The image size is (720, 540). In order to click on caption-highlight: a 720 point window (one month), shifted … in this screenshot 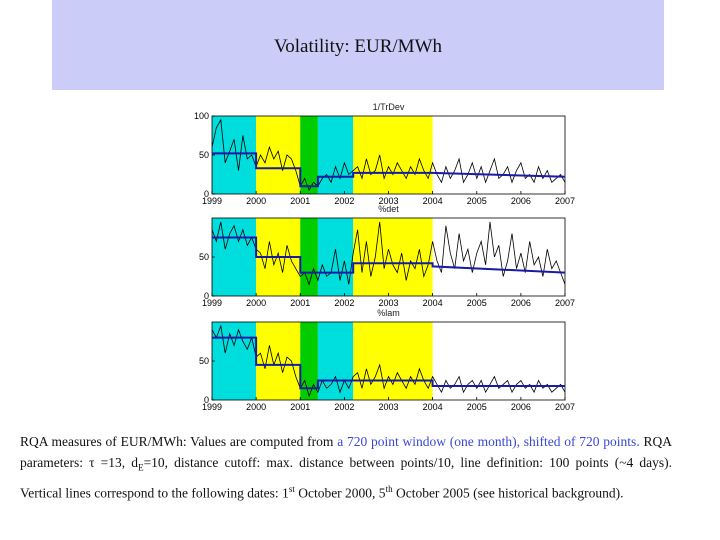, I will do `click(488, 441)`.